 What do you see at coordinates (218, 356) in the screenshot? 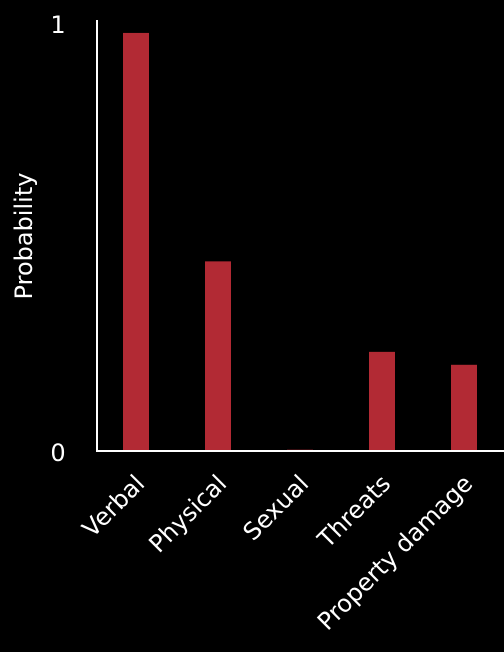
I see `bar-physical` at bounding box center [218, 356].